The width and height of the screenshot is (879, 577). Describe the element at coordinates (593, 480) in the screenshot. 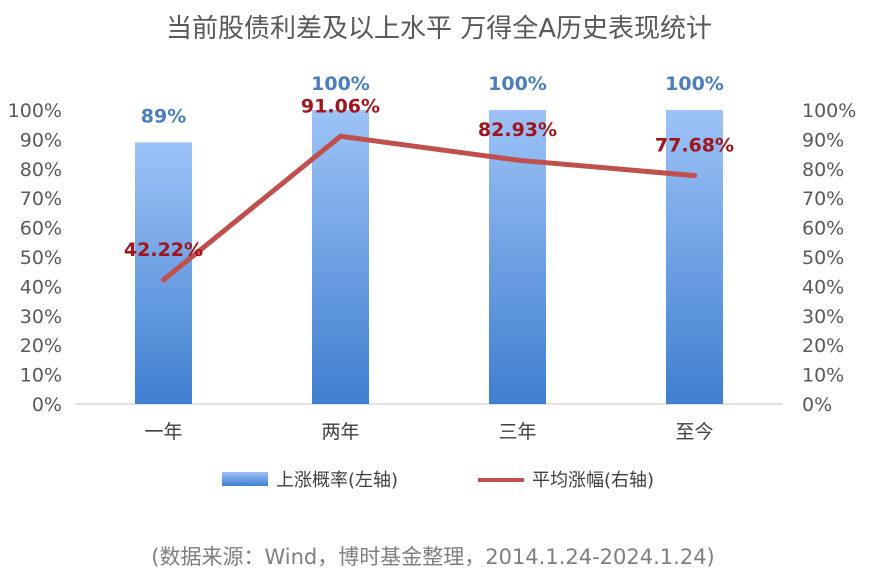

I see `legend-line-label: 平均涨幅(右轴)` at that location.